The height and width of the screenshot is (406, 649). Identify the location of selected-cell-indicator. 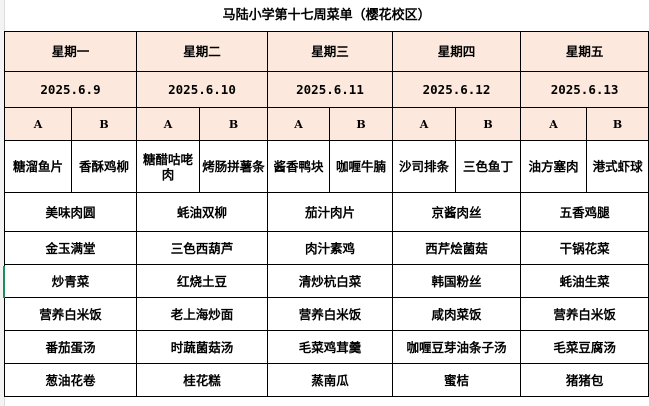
(4, 282).